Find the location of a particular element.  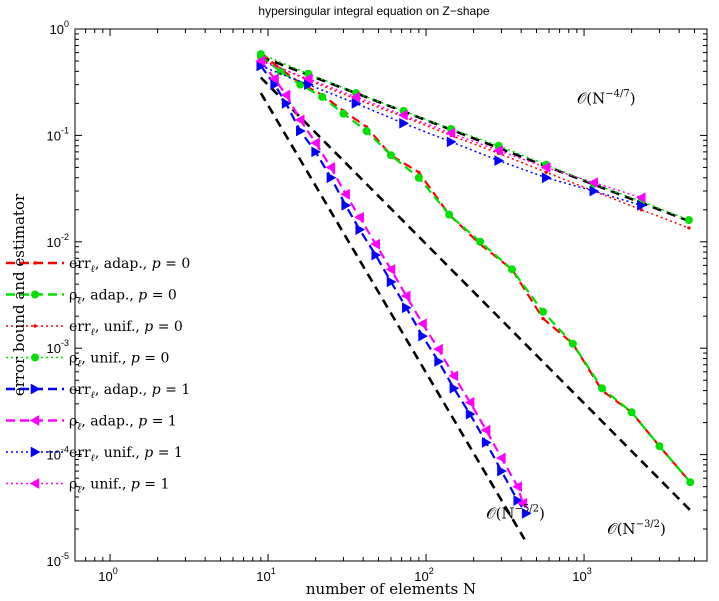

reference-label: 𝒪(N−5/2) is located at coordinates (515, 513).